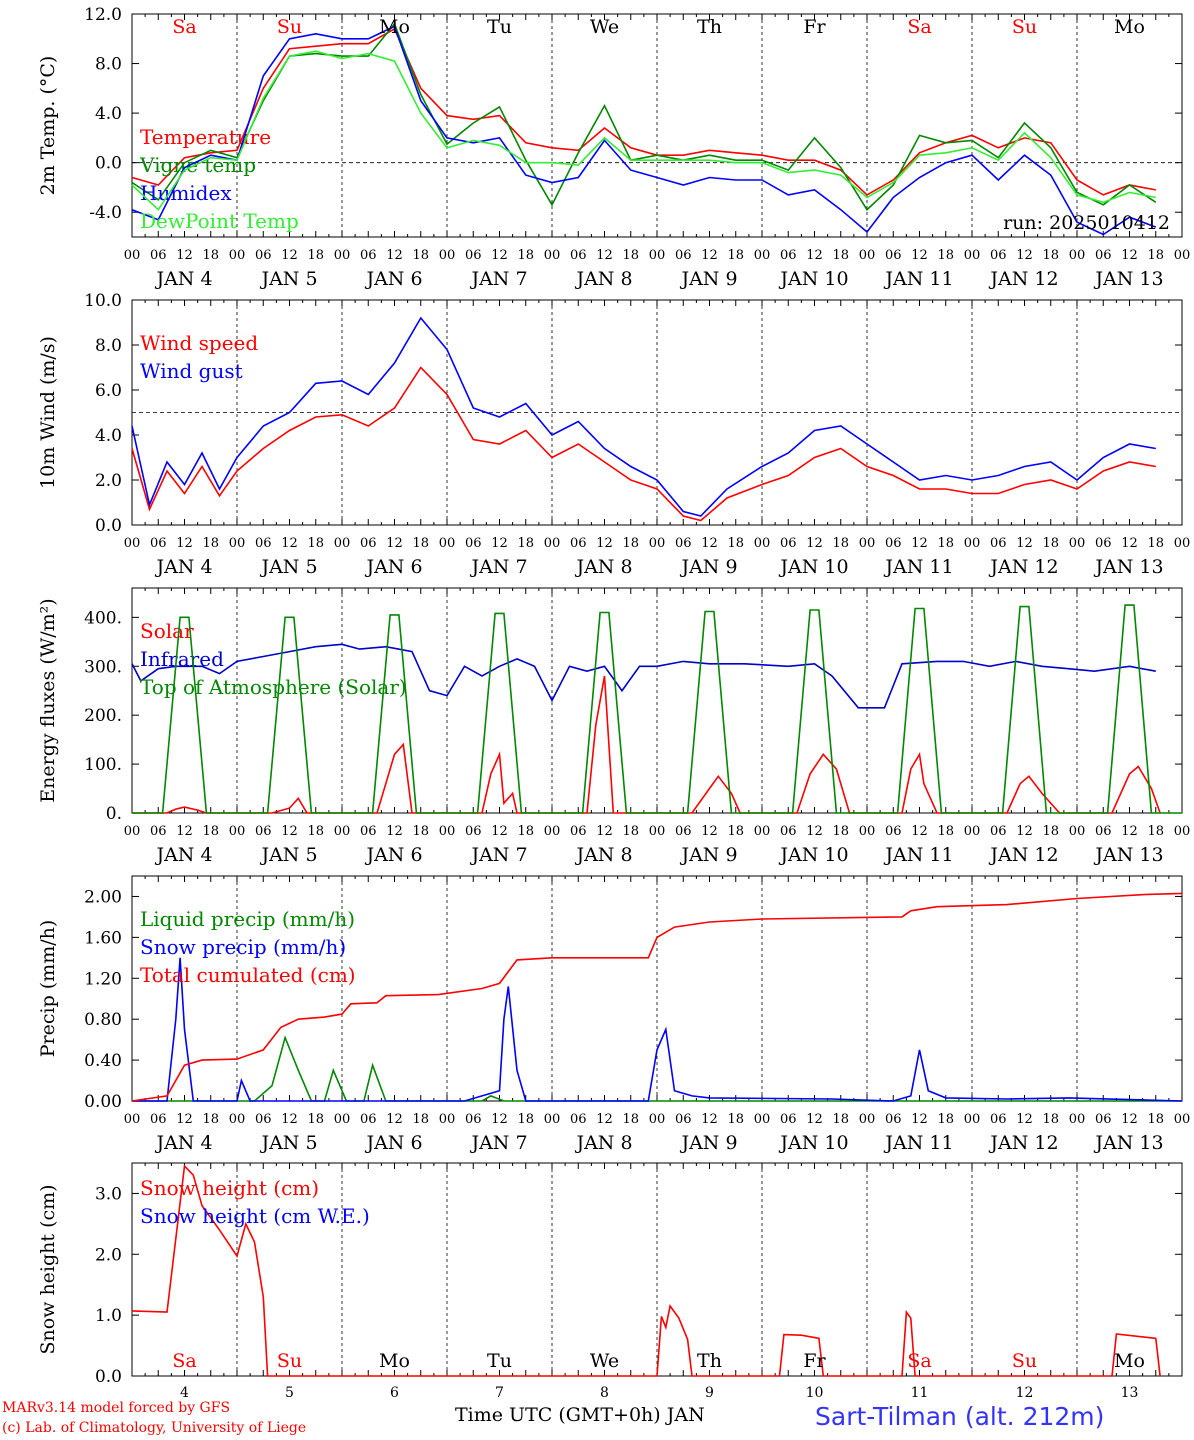  Describe the element at coordinates (114, 814) in the screenshot. I see `y-tick-label: 0.` at that location.